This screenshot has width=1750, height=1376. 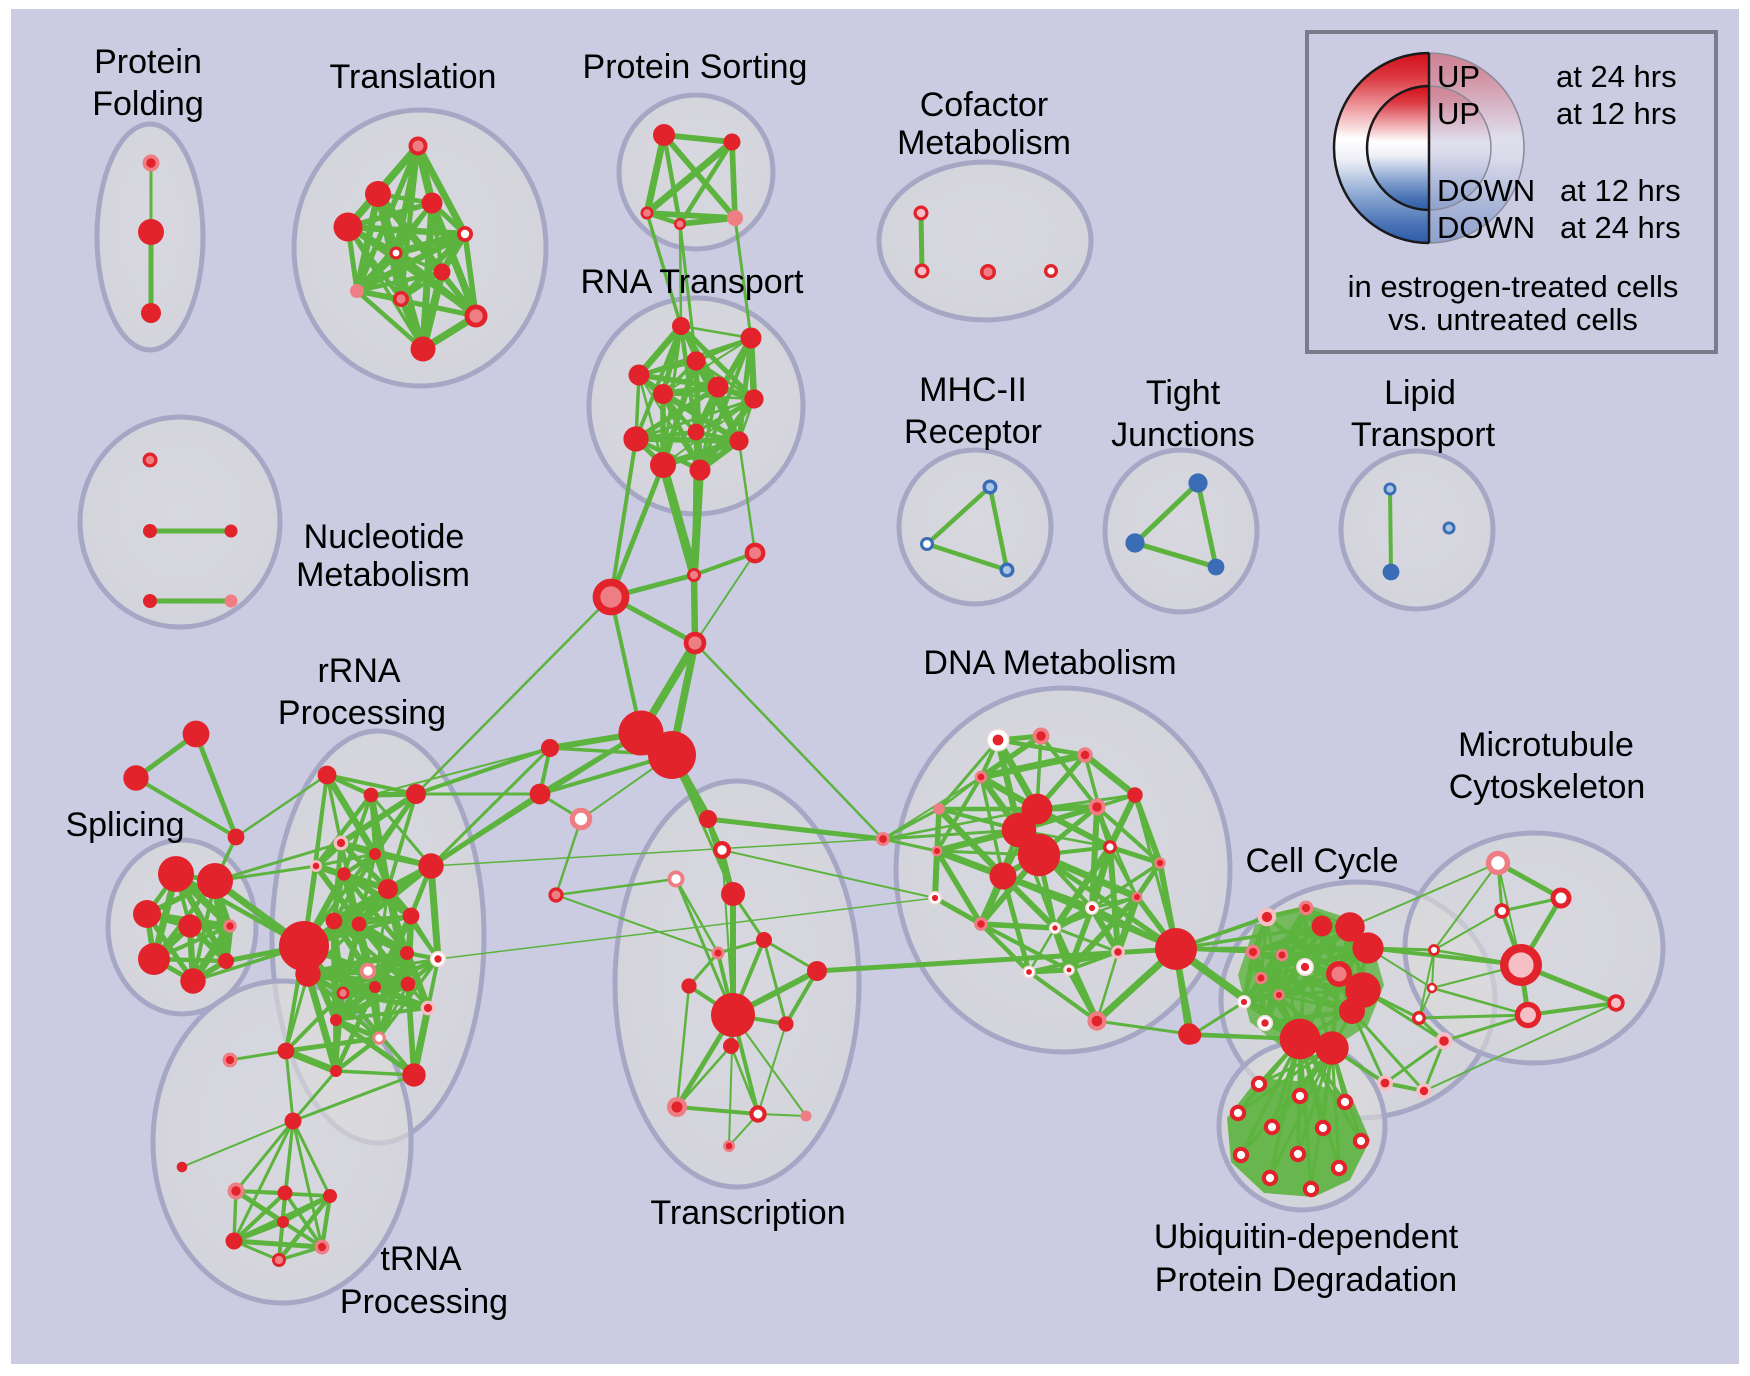 I want to click on svg-text: Transport, so click(x=1423, y=435).